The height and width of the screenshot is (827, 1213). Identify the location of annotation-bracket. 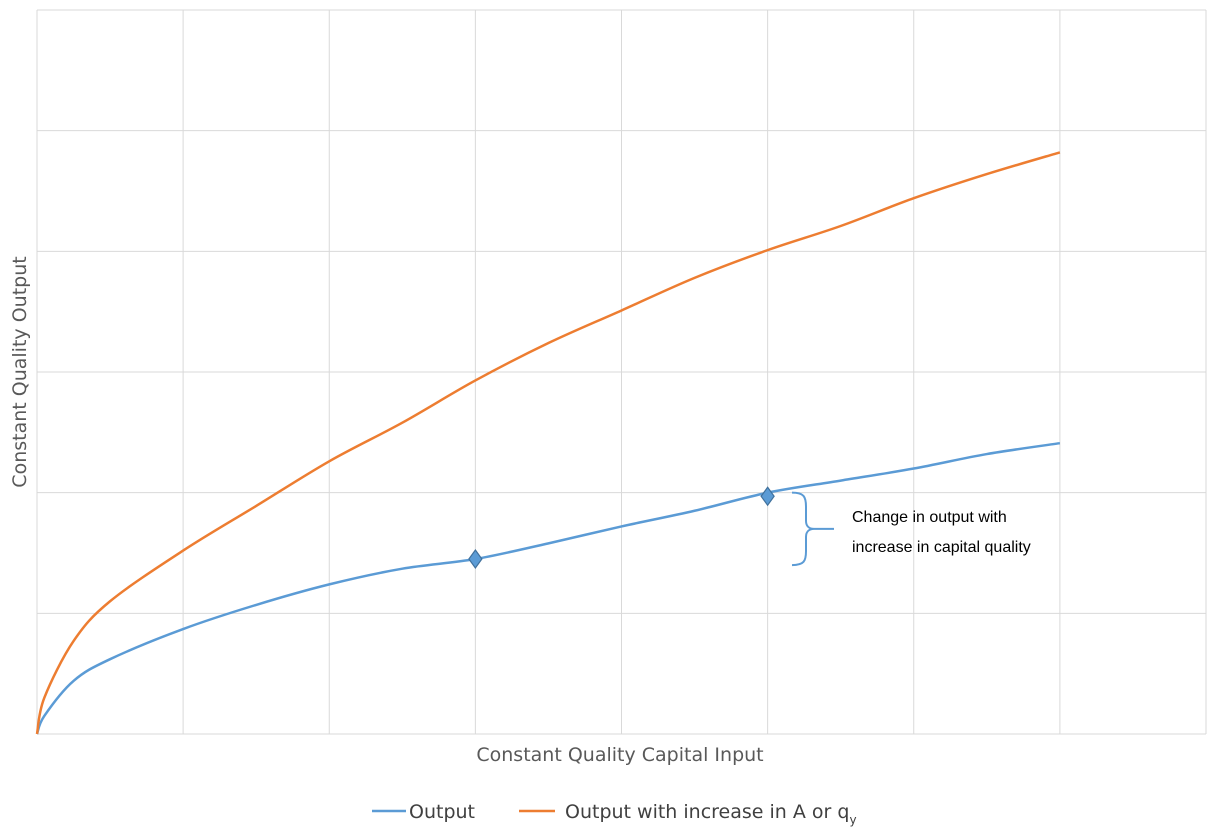
(812, 529).